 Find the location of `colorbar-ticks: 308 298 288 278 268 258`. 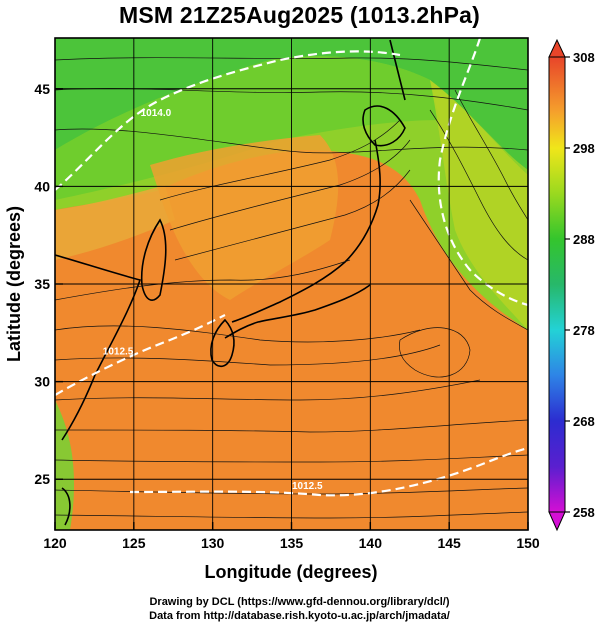

colorbar-ticks: 308 298 288 278 268 258 is located at coordinates (580, 285).